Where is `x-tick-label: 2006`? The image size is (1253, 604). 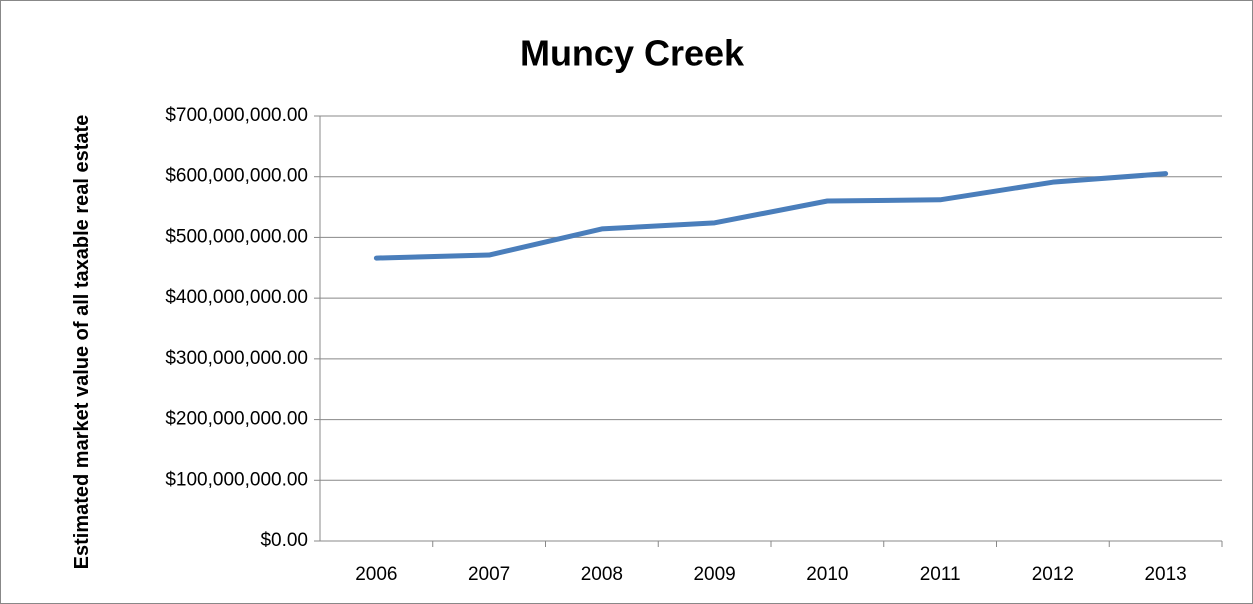 x-tick-label: 2006 is located at coordinates (376, 574).